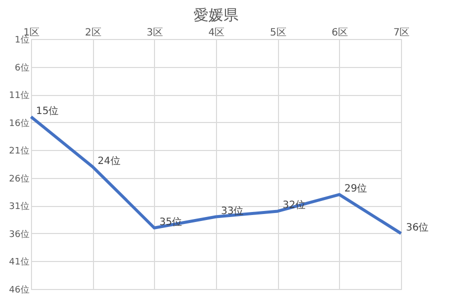  Describe the element at coordinates (47, 110) in the screenshot. I see `data-label: 15位` at that location.